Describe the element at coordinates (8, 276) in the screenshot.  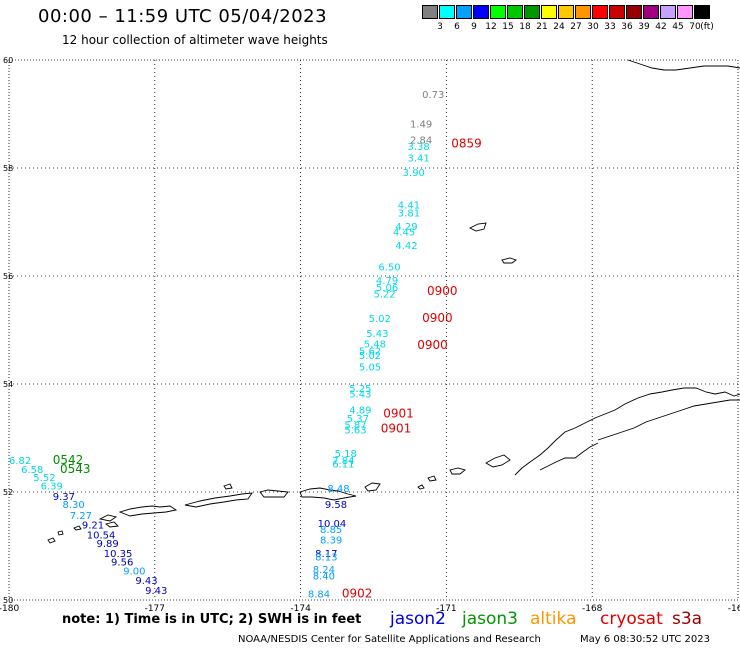
I see `lat-tick-label: 56` at that location.